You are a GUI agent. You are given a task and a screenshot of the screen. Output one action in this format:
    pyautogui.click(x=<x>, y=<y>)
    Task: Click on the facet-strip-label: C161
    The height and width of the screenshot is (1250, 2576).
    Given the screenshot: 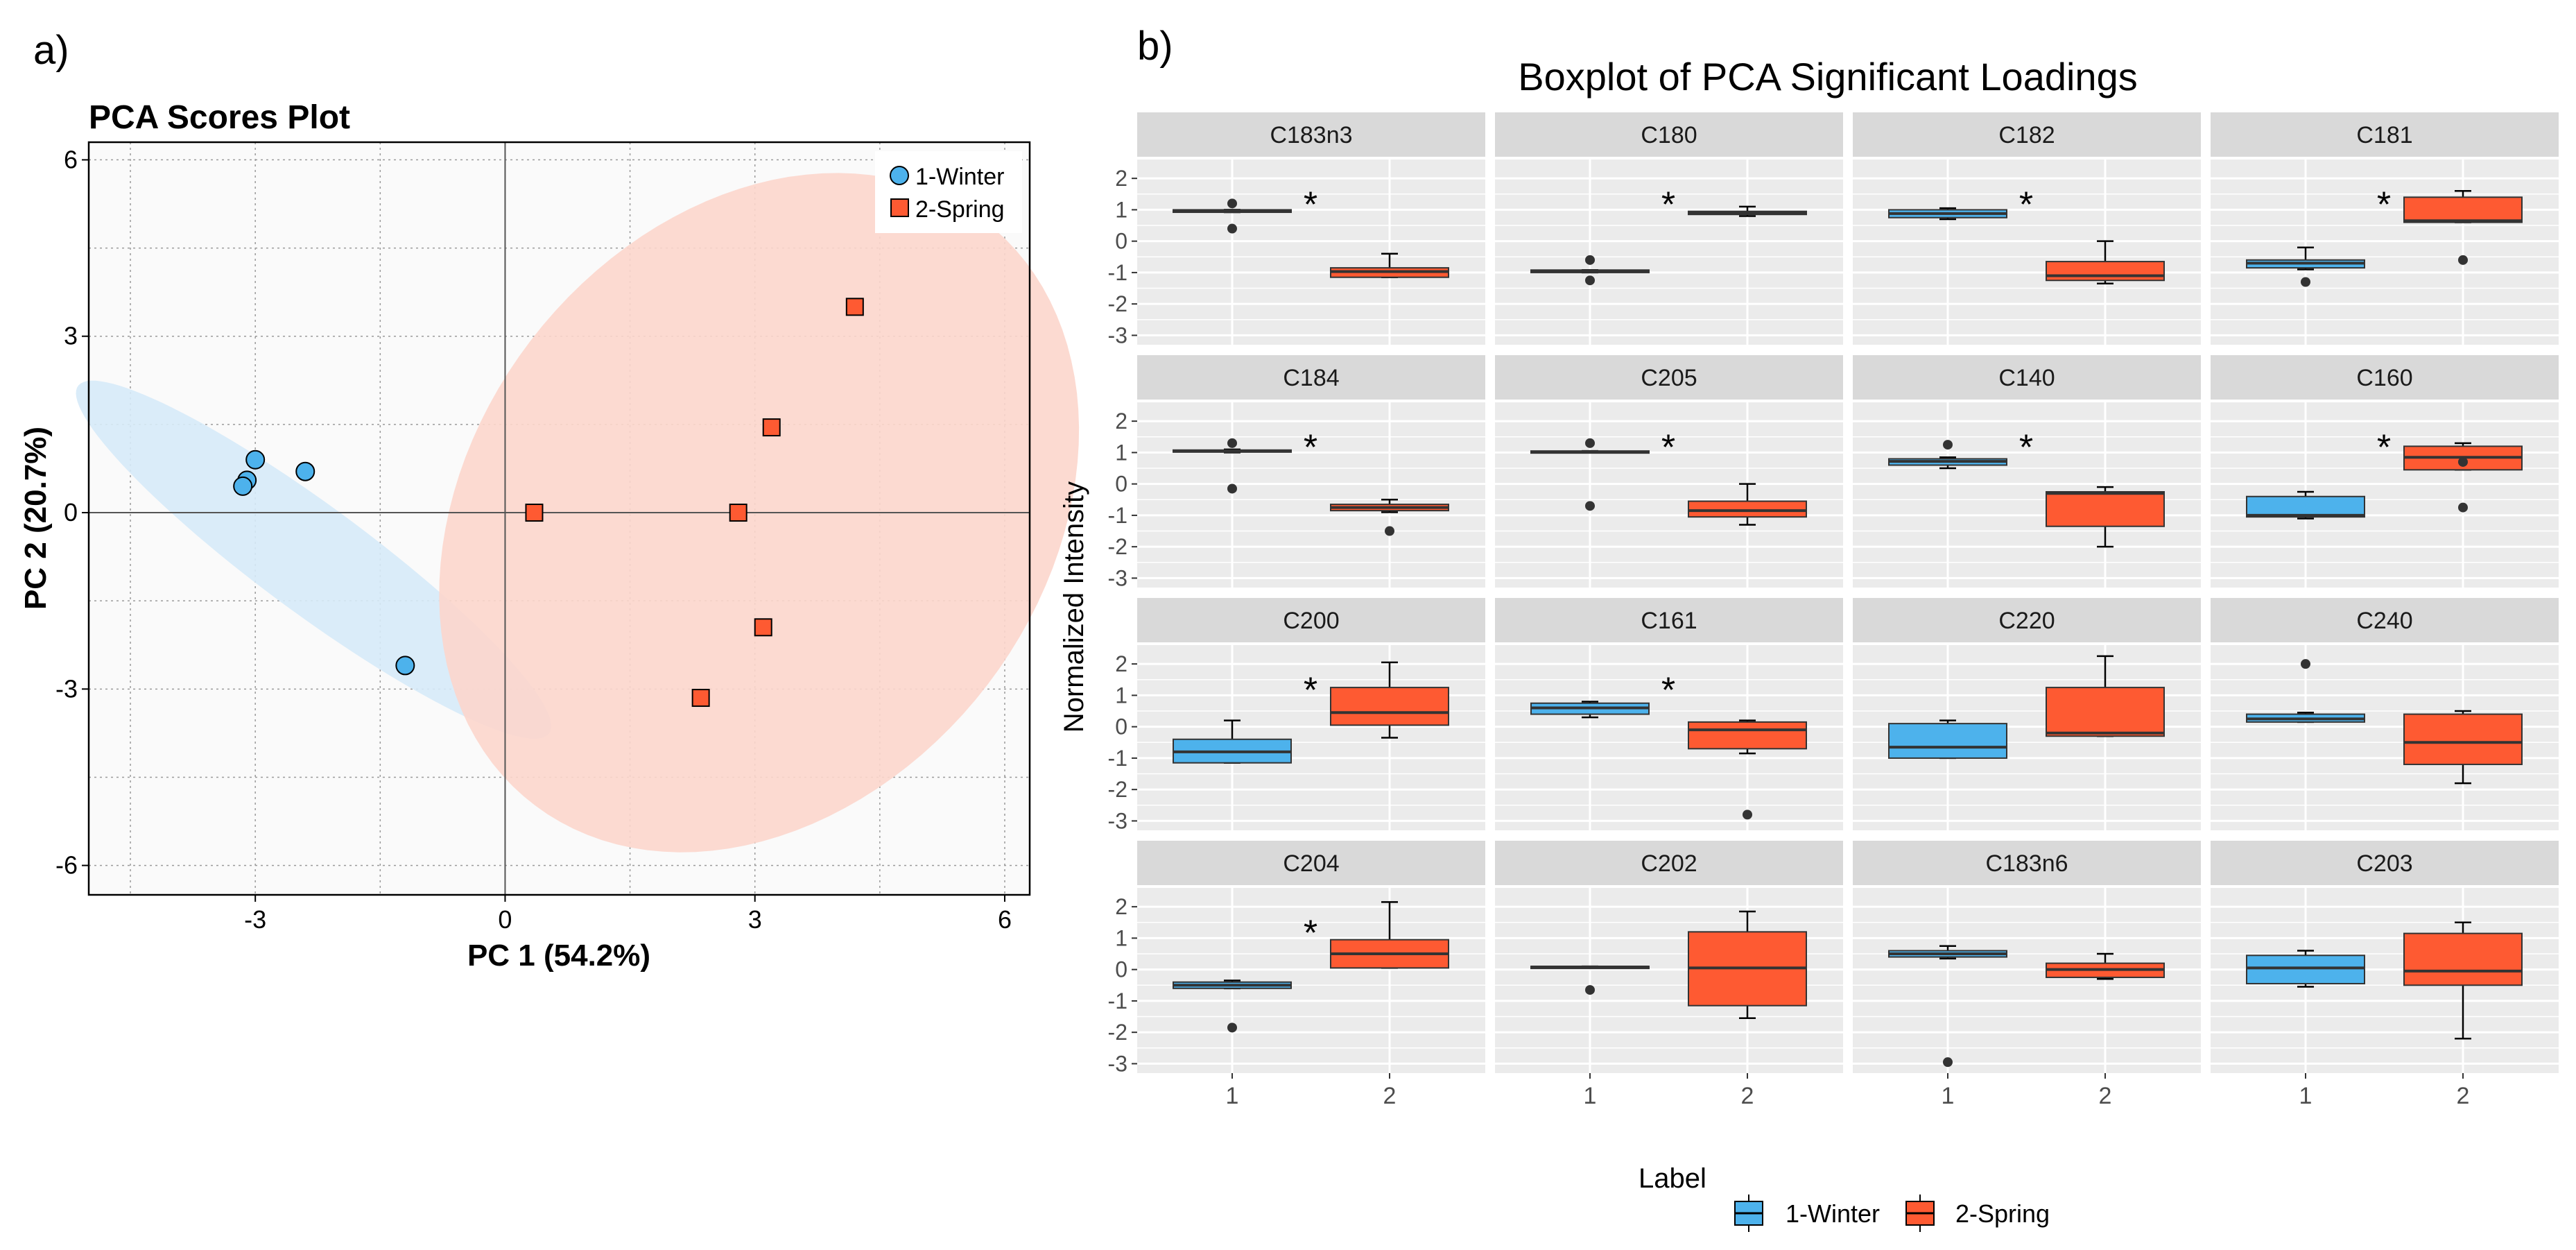 What is the action you would take?
    pyautogui.click(x=1669, y=621)
    